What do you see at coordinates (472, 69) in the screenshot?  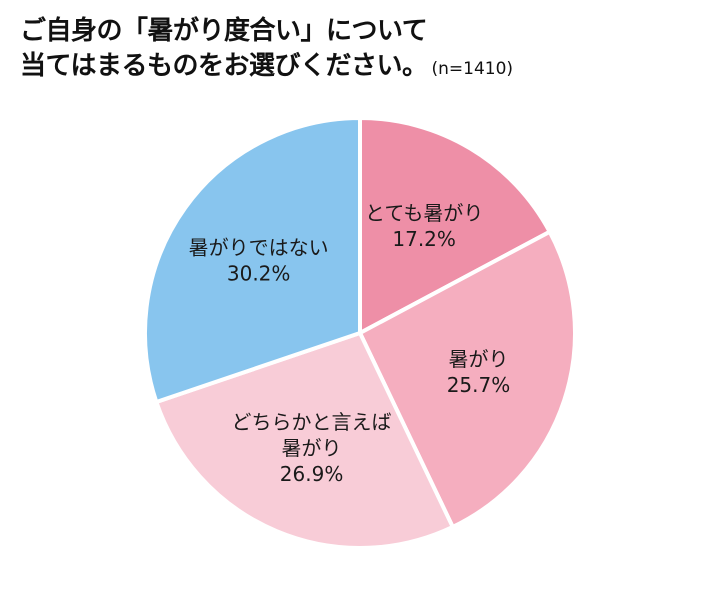 I see `sample-size-note: (n=1410)` at bounding box center [472, 69].